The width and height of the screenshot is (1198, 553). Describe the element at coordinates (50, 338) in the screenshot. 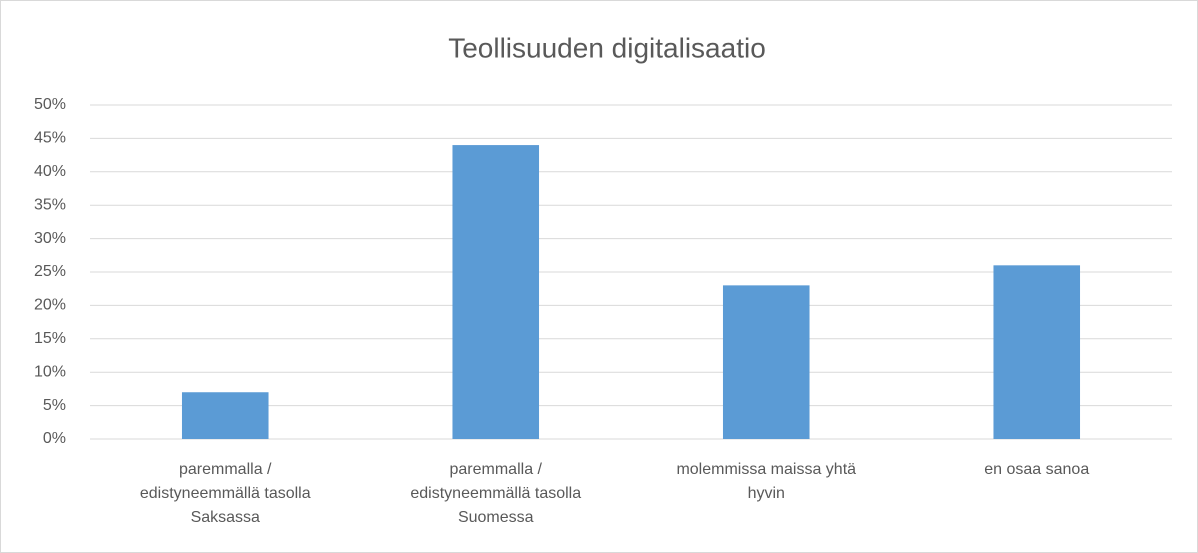

I see `y-tick-label: 15%` at that location.